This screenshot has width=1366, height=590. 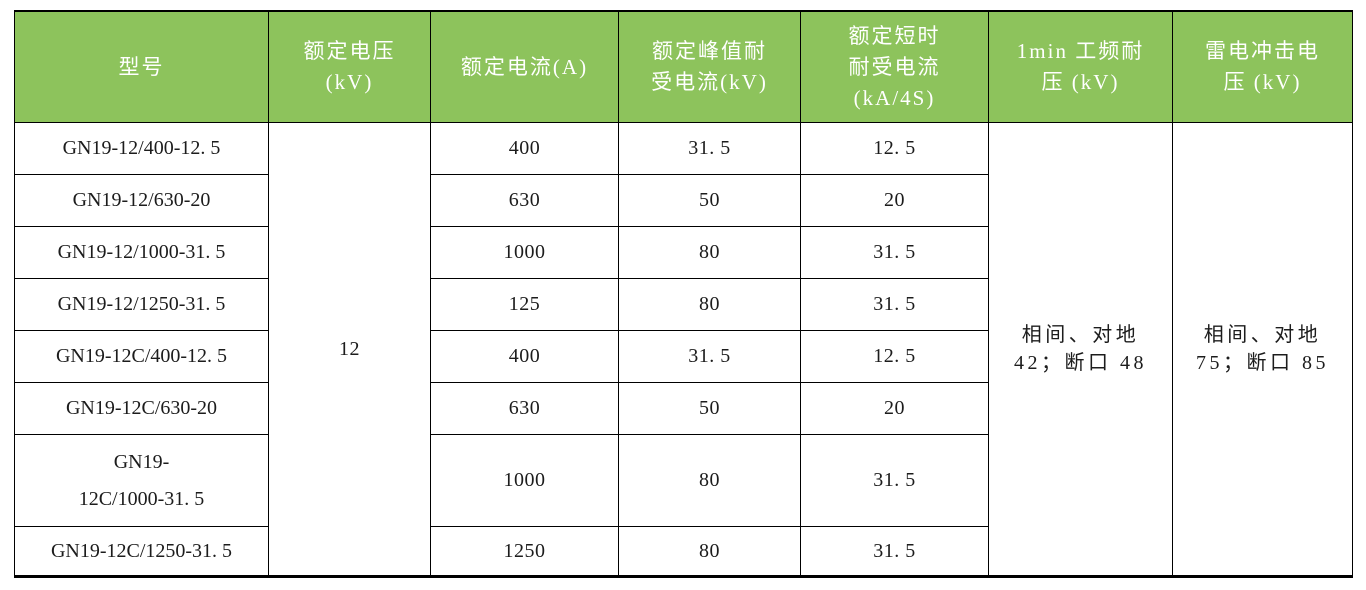 What do you see at coordinates (141, 200) in the screenshot?
I see `model-cell: GN19-12/630-20` at bounding box center [141, 200].